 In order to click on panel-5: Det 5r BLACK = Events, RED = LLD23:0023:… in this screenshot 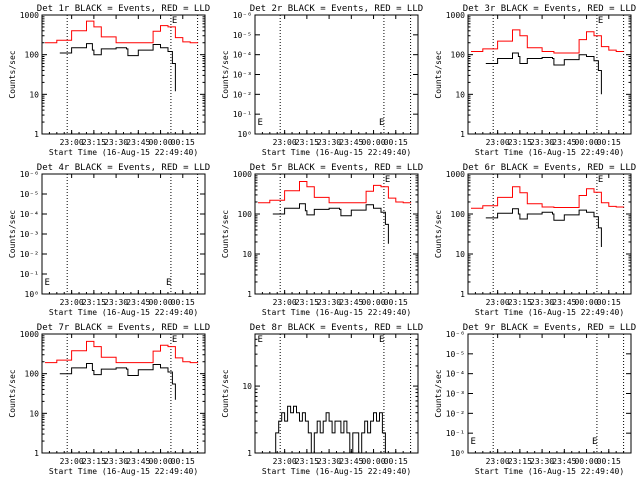, I will do `click(322, 240)`.